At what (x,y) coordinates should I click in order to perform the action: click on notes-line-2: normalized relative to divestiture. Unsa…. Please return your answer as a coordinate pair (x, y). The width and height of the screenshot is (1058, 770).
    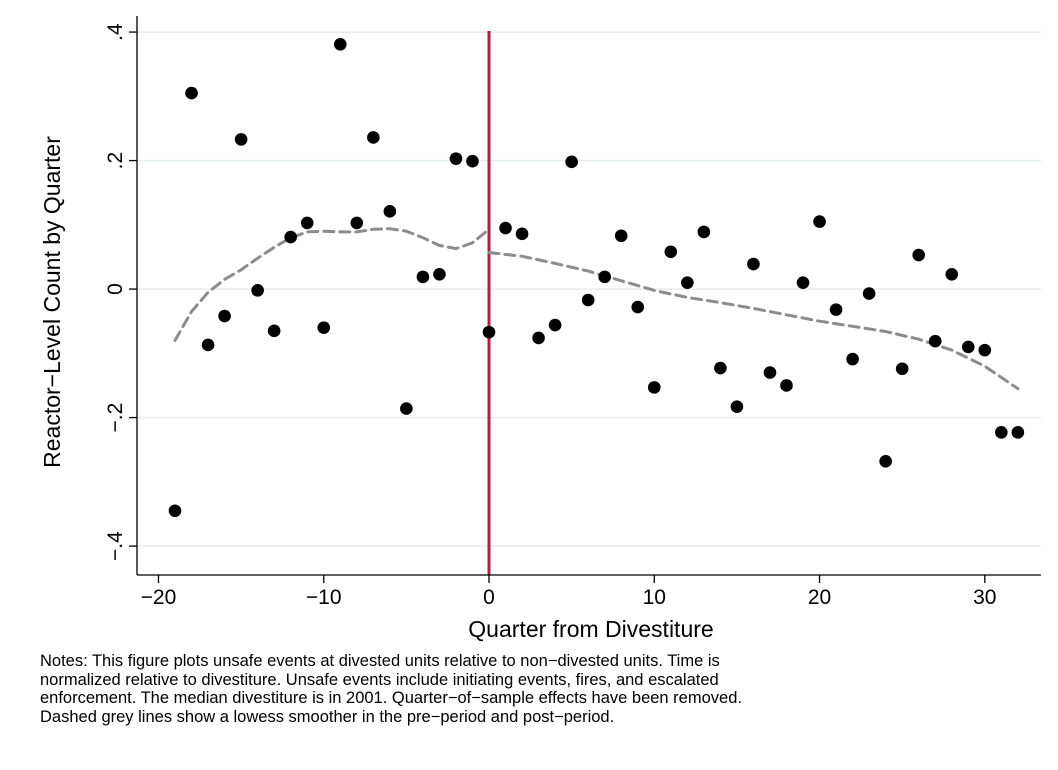
    Looking at the image, I should click on (379, 679).